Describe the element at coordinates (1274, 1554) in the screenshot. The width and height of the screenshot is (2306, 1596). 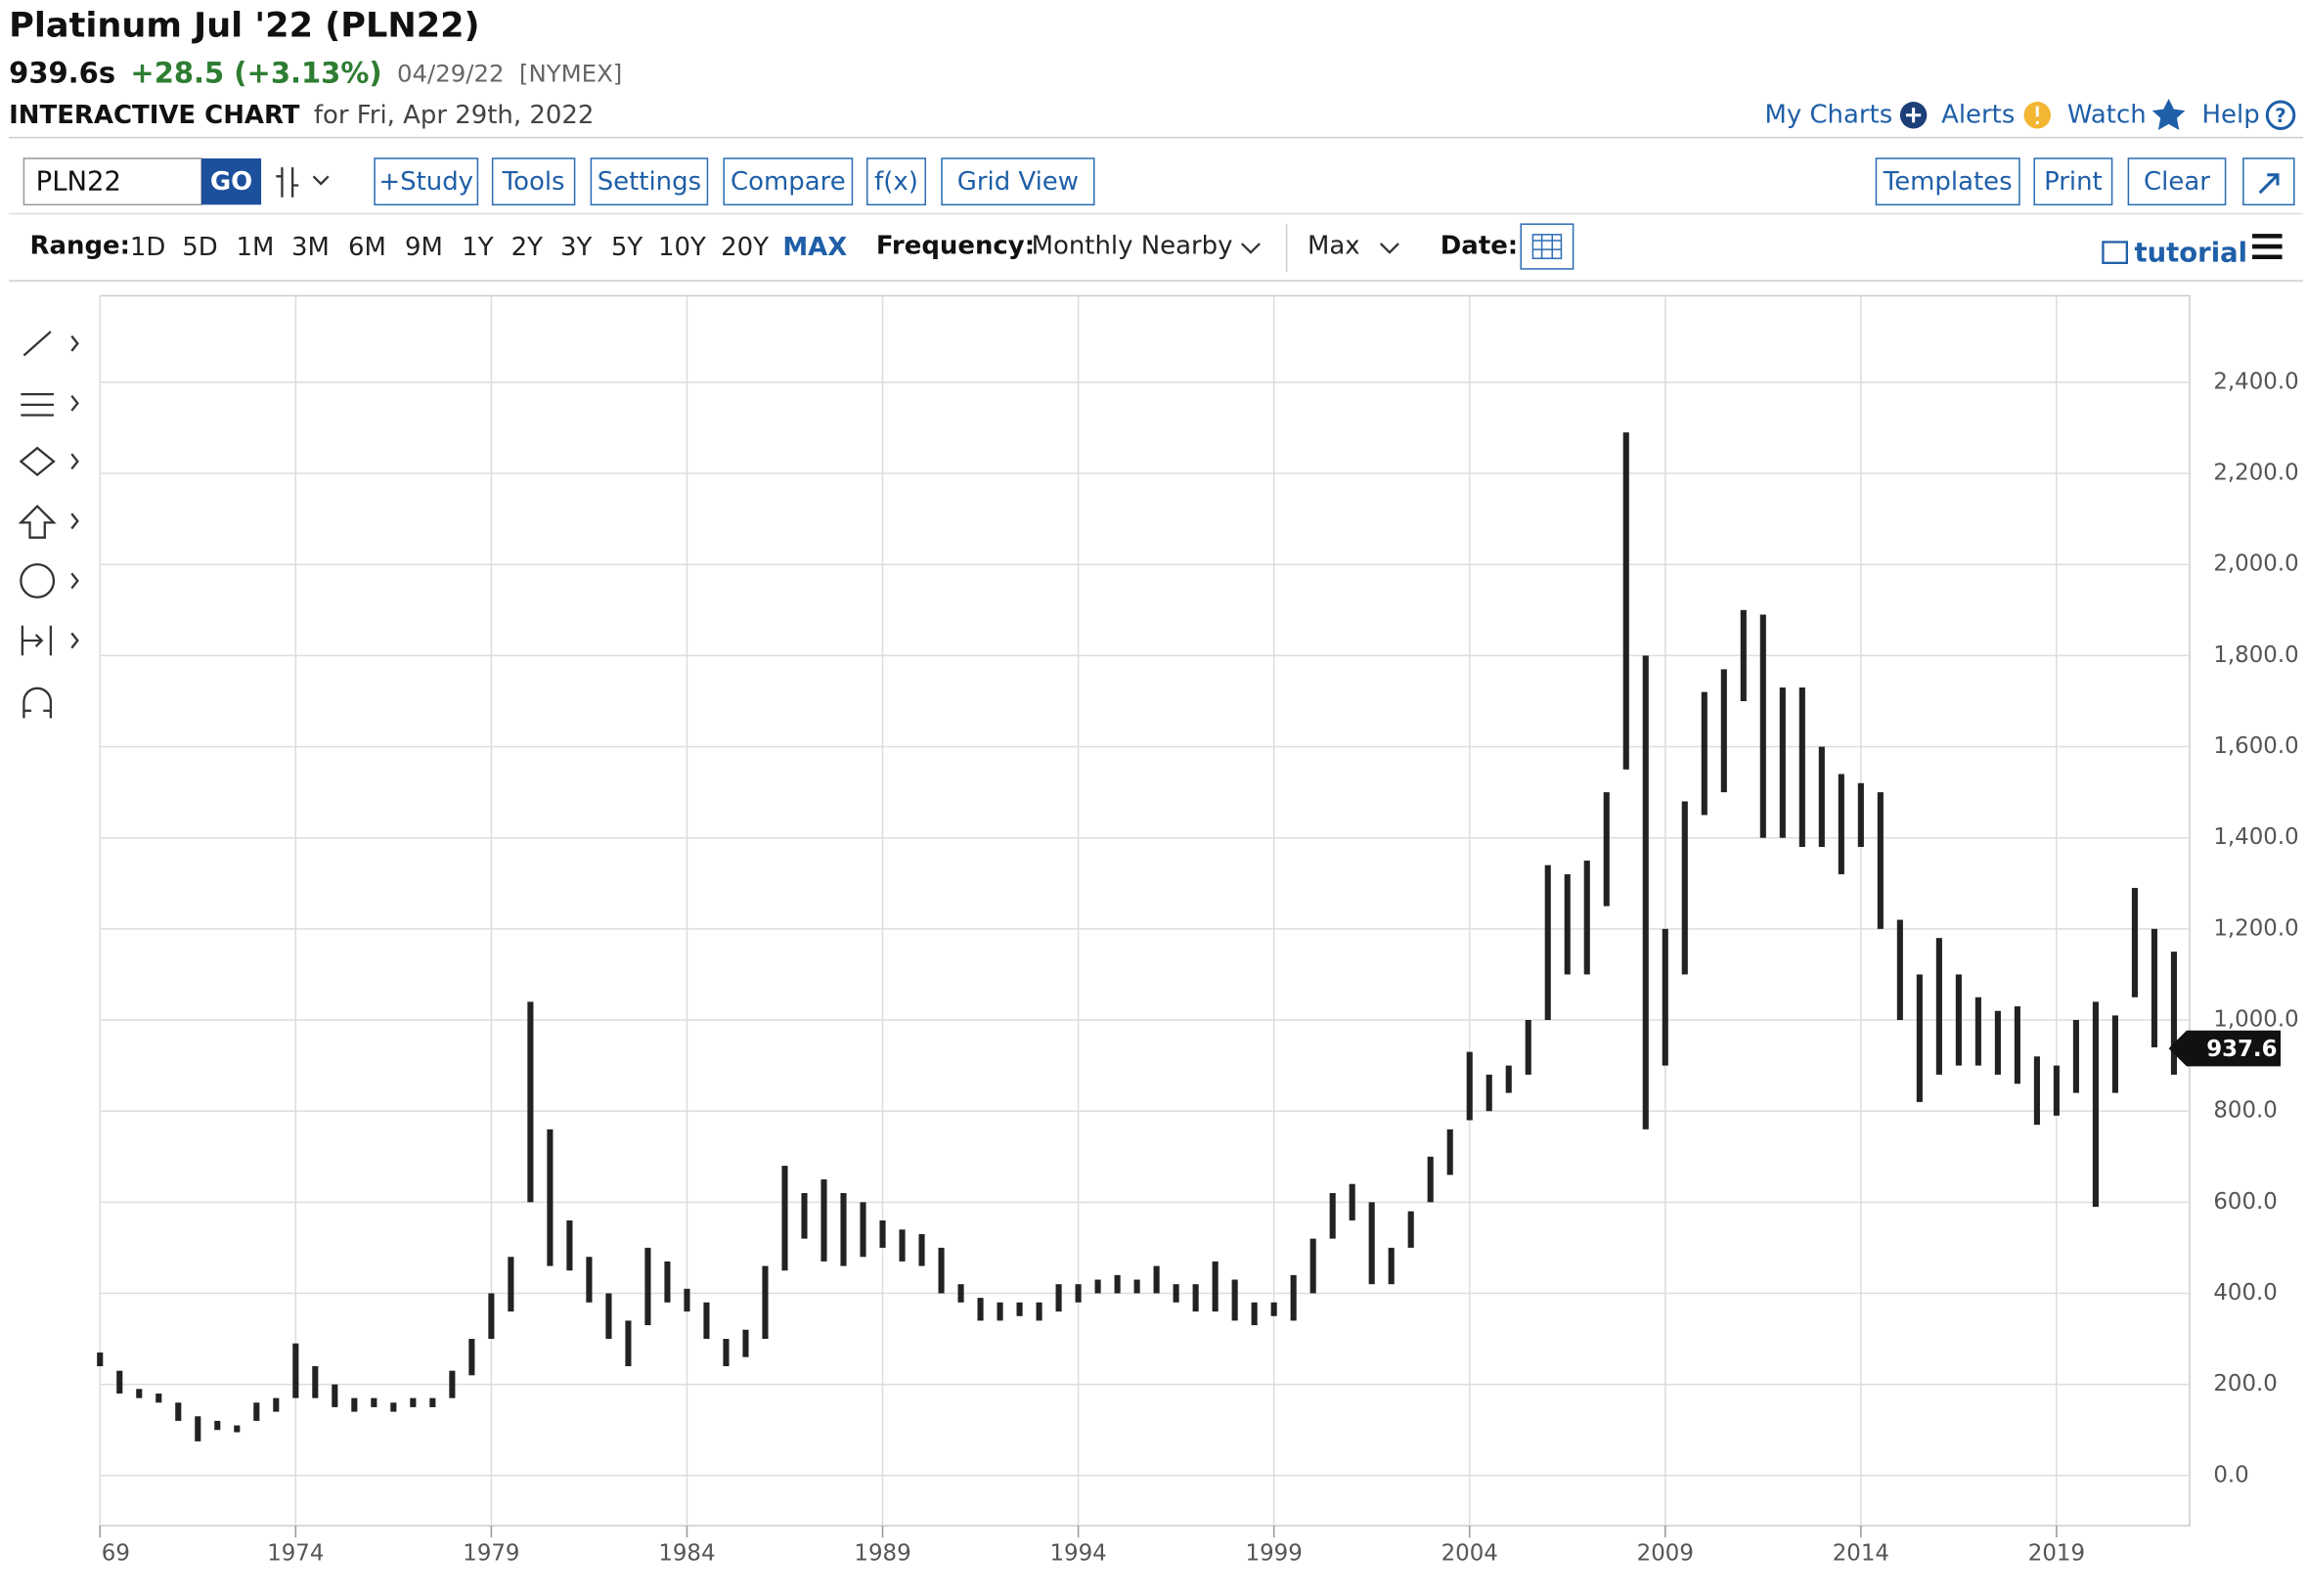
I see `x-tick-label: 1999` at that location.